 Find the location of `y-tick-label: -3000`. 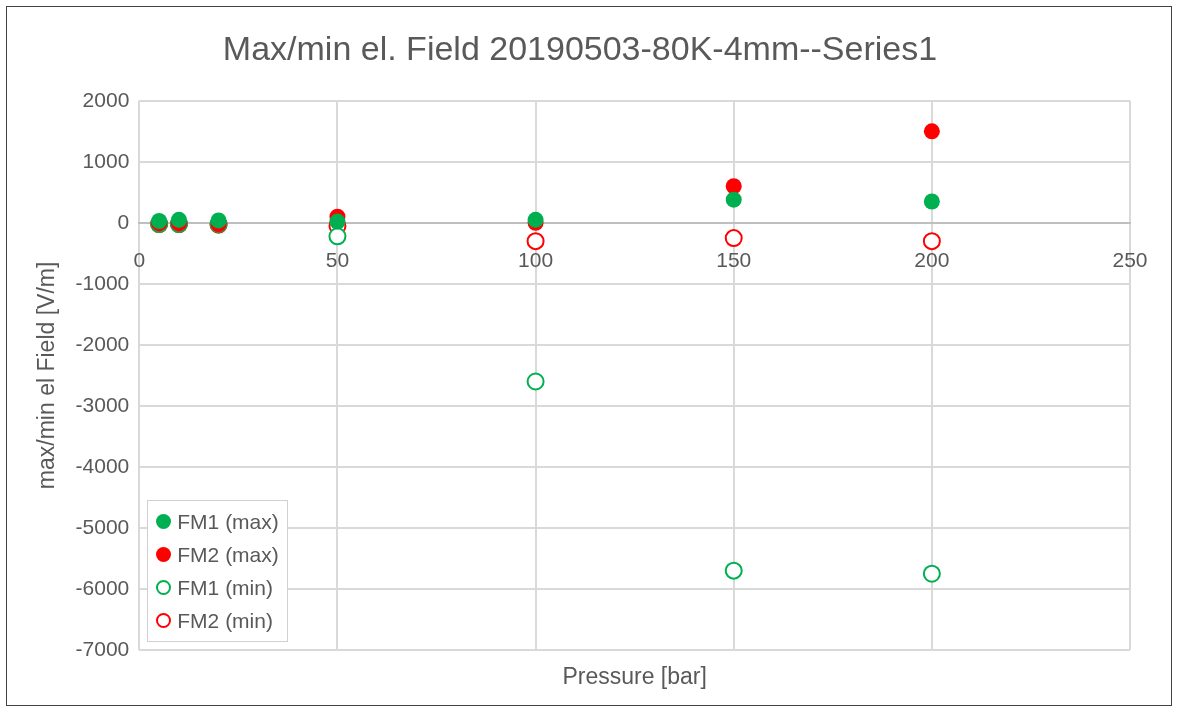

y-tick-label: -3000 is located at coordinates (102, 404).